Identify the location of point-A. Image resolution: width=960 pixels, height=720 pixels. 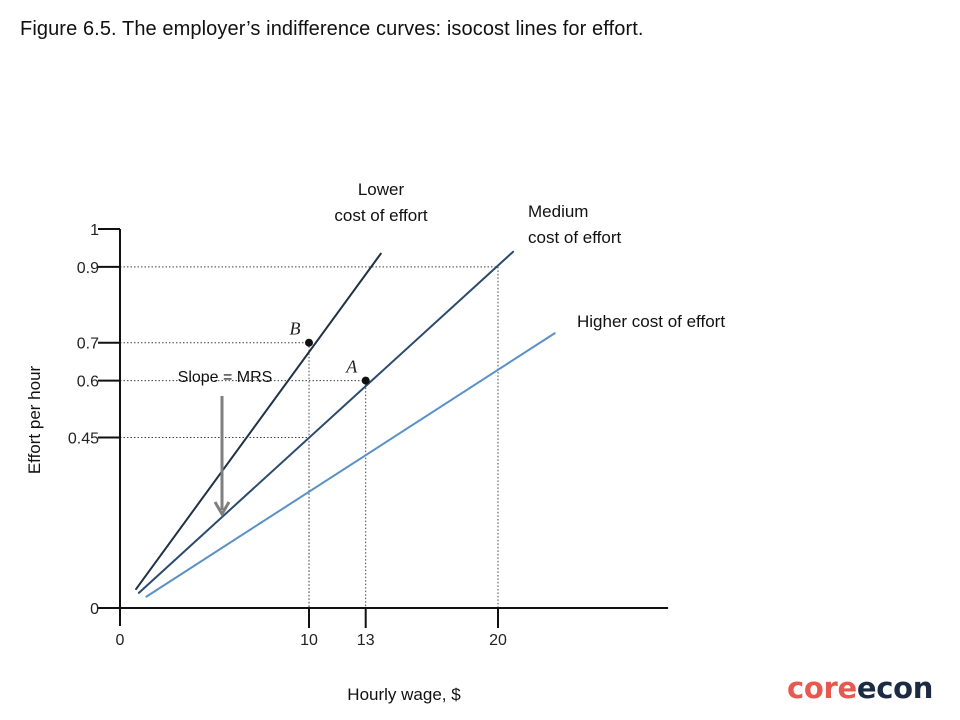
(365, 380).